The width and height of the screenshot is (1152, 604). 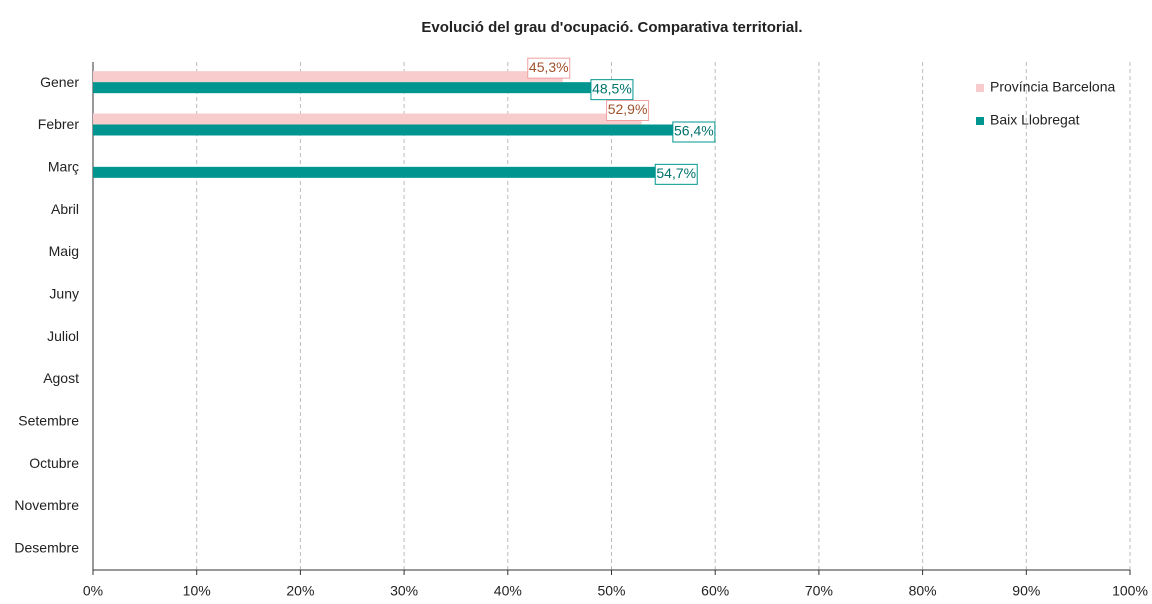 I want to click on x-tick-label: 20%, so click(x=300, y=591).